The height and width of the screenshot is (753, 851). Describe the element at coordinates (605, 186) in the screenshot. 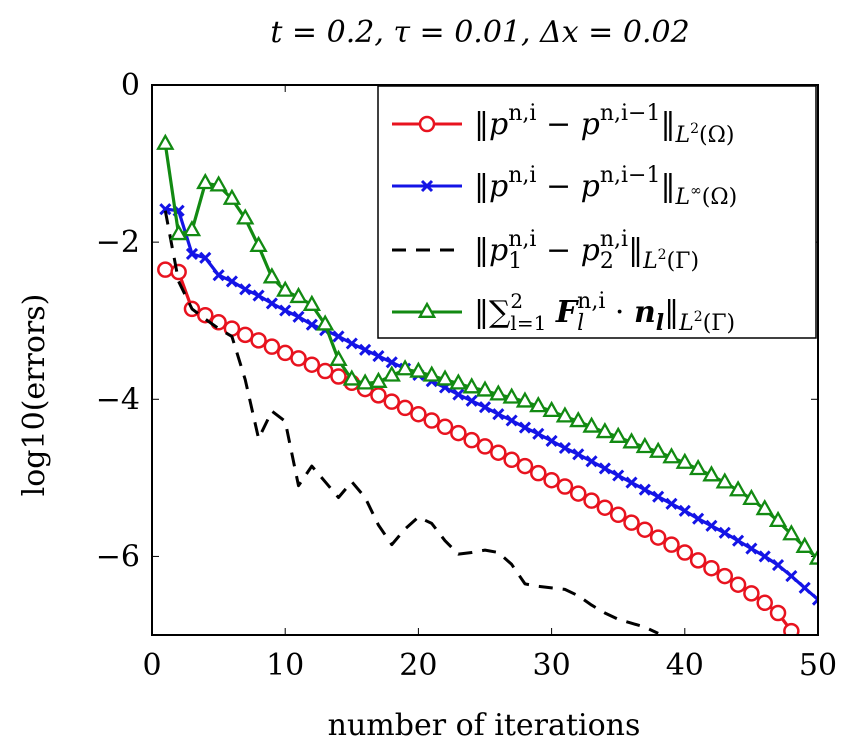

I see `legend-label: ‖pn,i − pn,i−1‖L∞(Ω)` at that location.